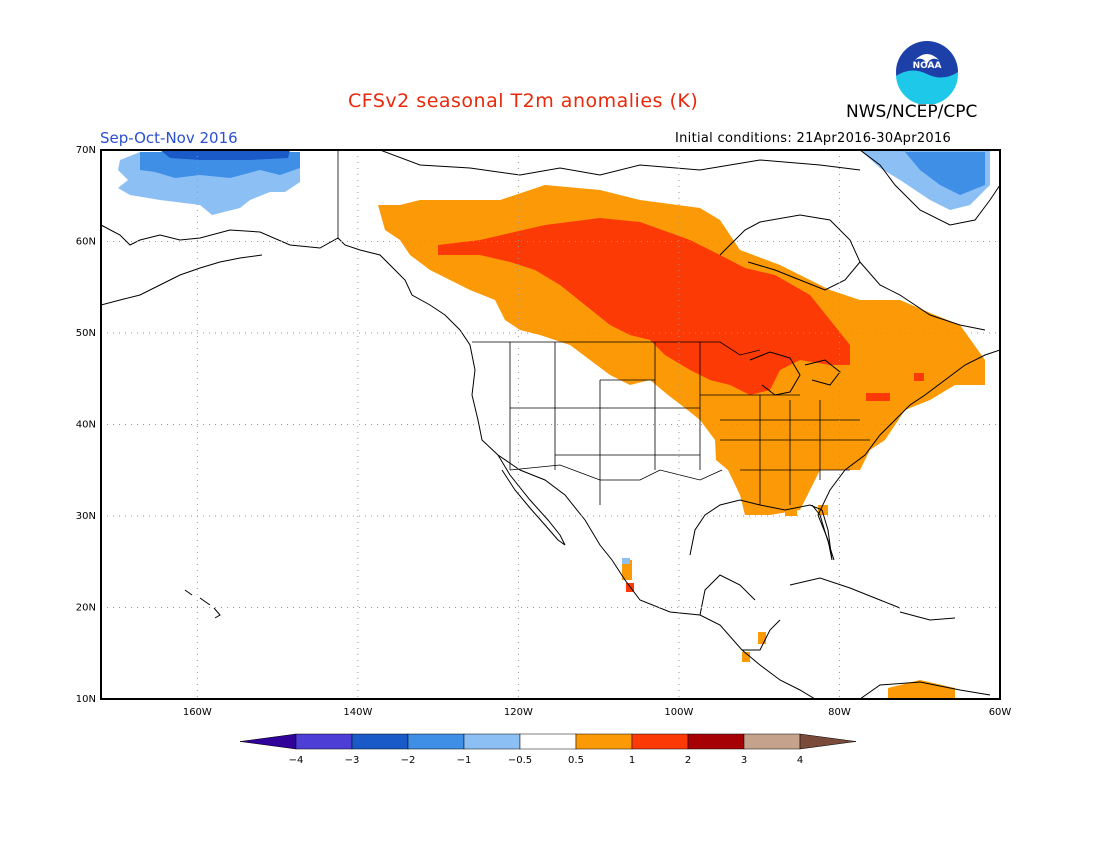 Image resolution: width=1100 pixels, height=850 pixels. I want to click on initial-conditions-label: Initial conditions: 21Apr2016-30Apr2016, so click(813, 138).